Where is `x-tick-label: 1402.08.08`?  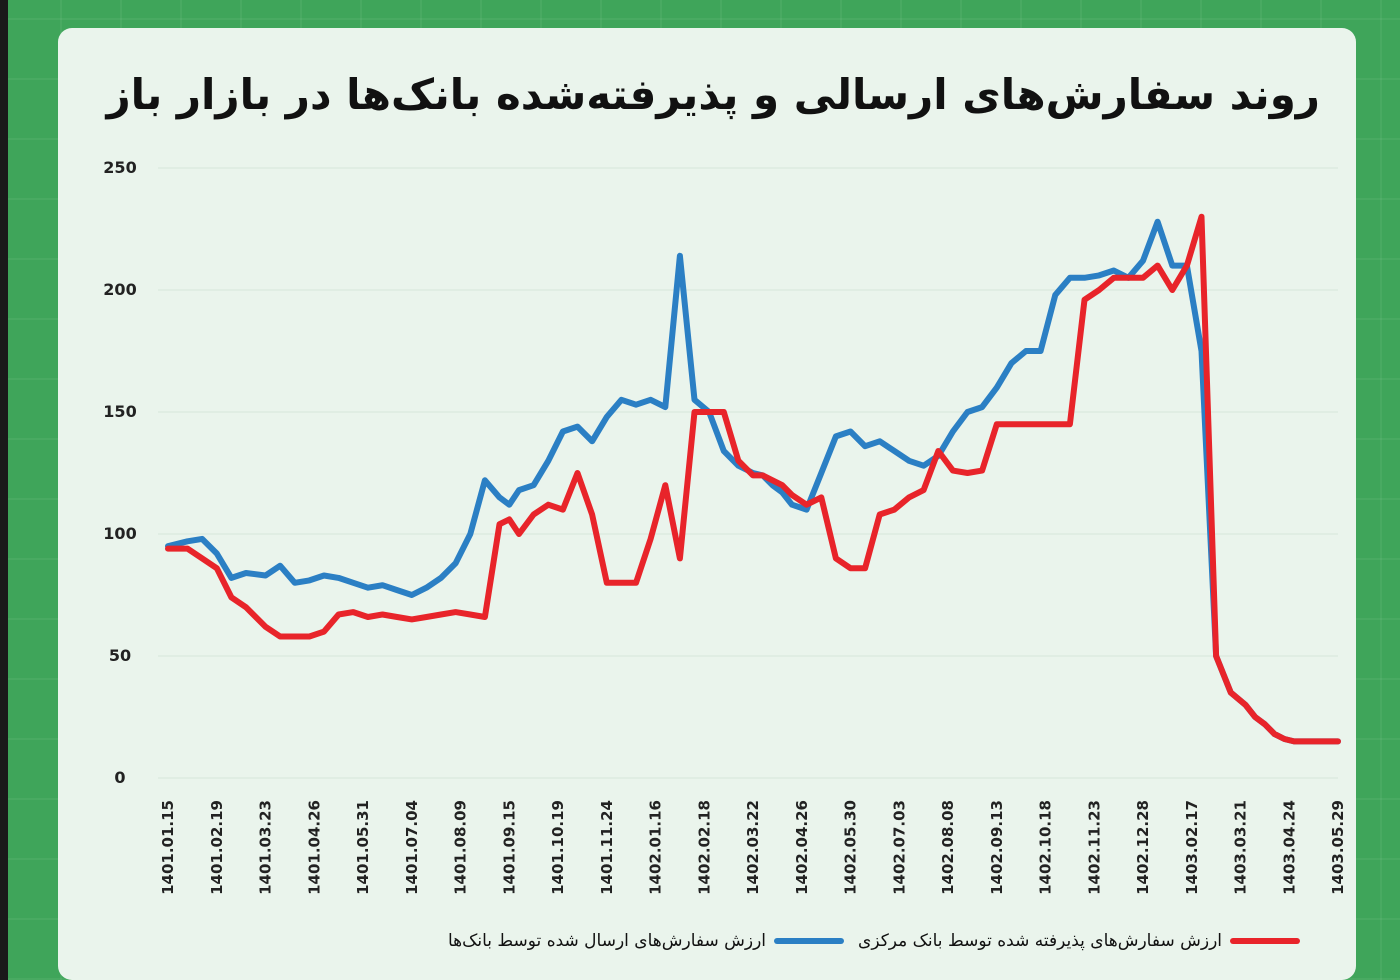 x-tick-label: 1402.08.08 is located at coordinates (948, 847).